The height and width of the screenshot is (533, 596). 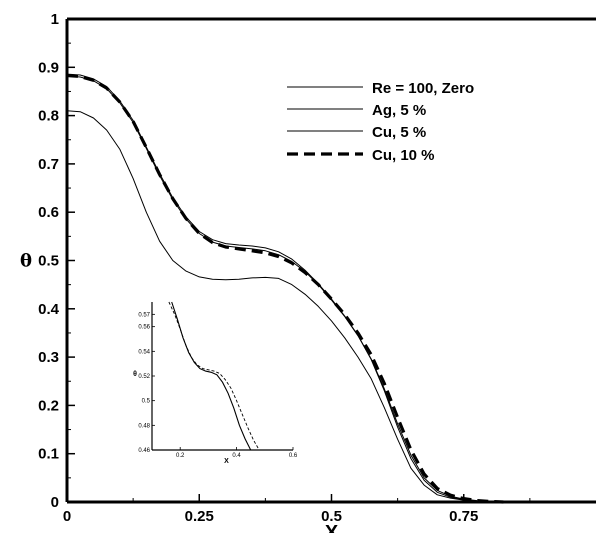 I want to click on y-tick-label: 0.1, so click(x=48, y=454).